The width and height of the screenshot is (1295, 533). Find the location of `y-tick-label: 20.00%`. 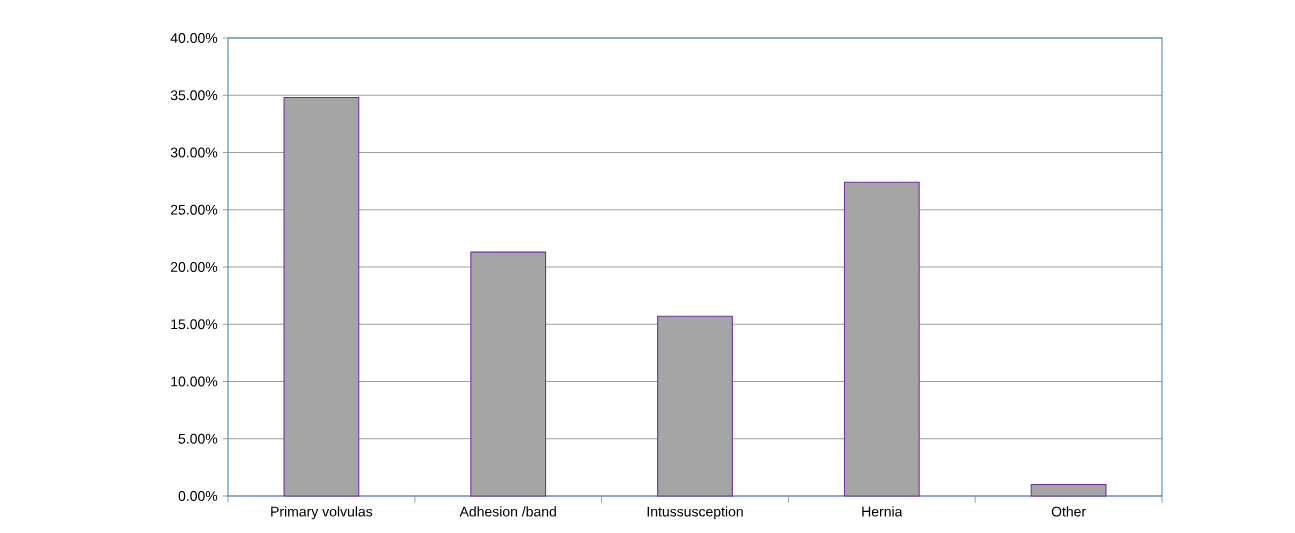

y-tick-label: 20.00% is located at coordinates (194, 267).